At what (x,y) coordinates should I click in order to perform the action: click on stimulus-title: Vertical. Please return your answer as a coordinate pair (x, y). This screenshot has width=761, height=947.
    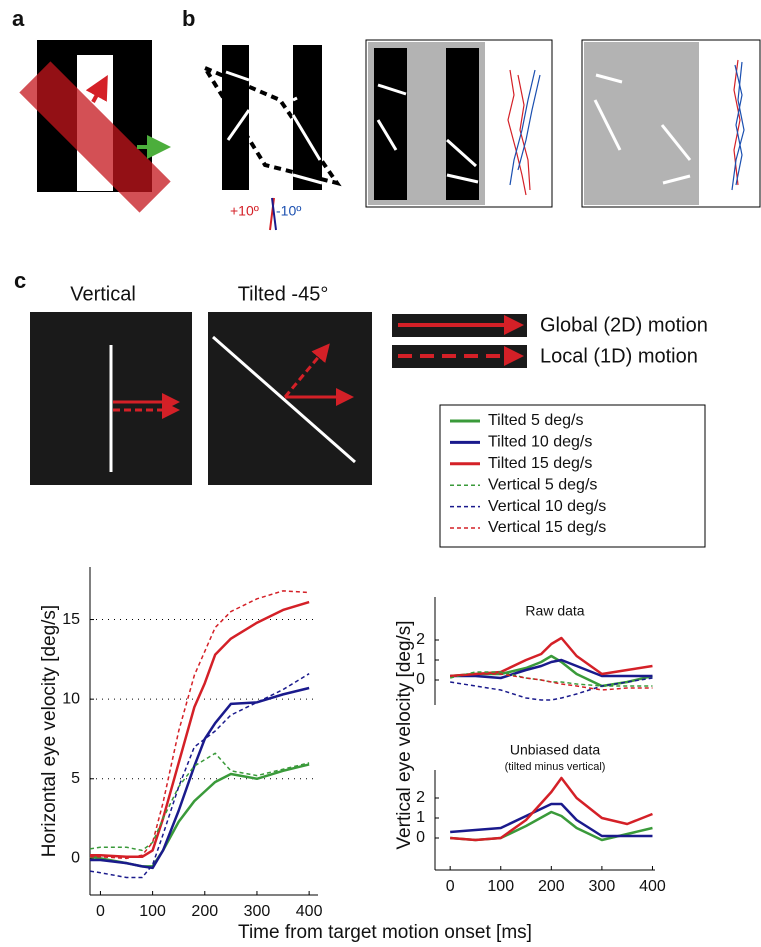
    Looking at the image, I should click on (103, 294).